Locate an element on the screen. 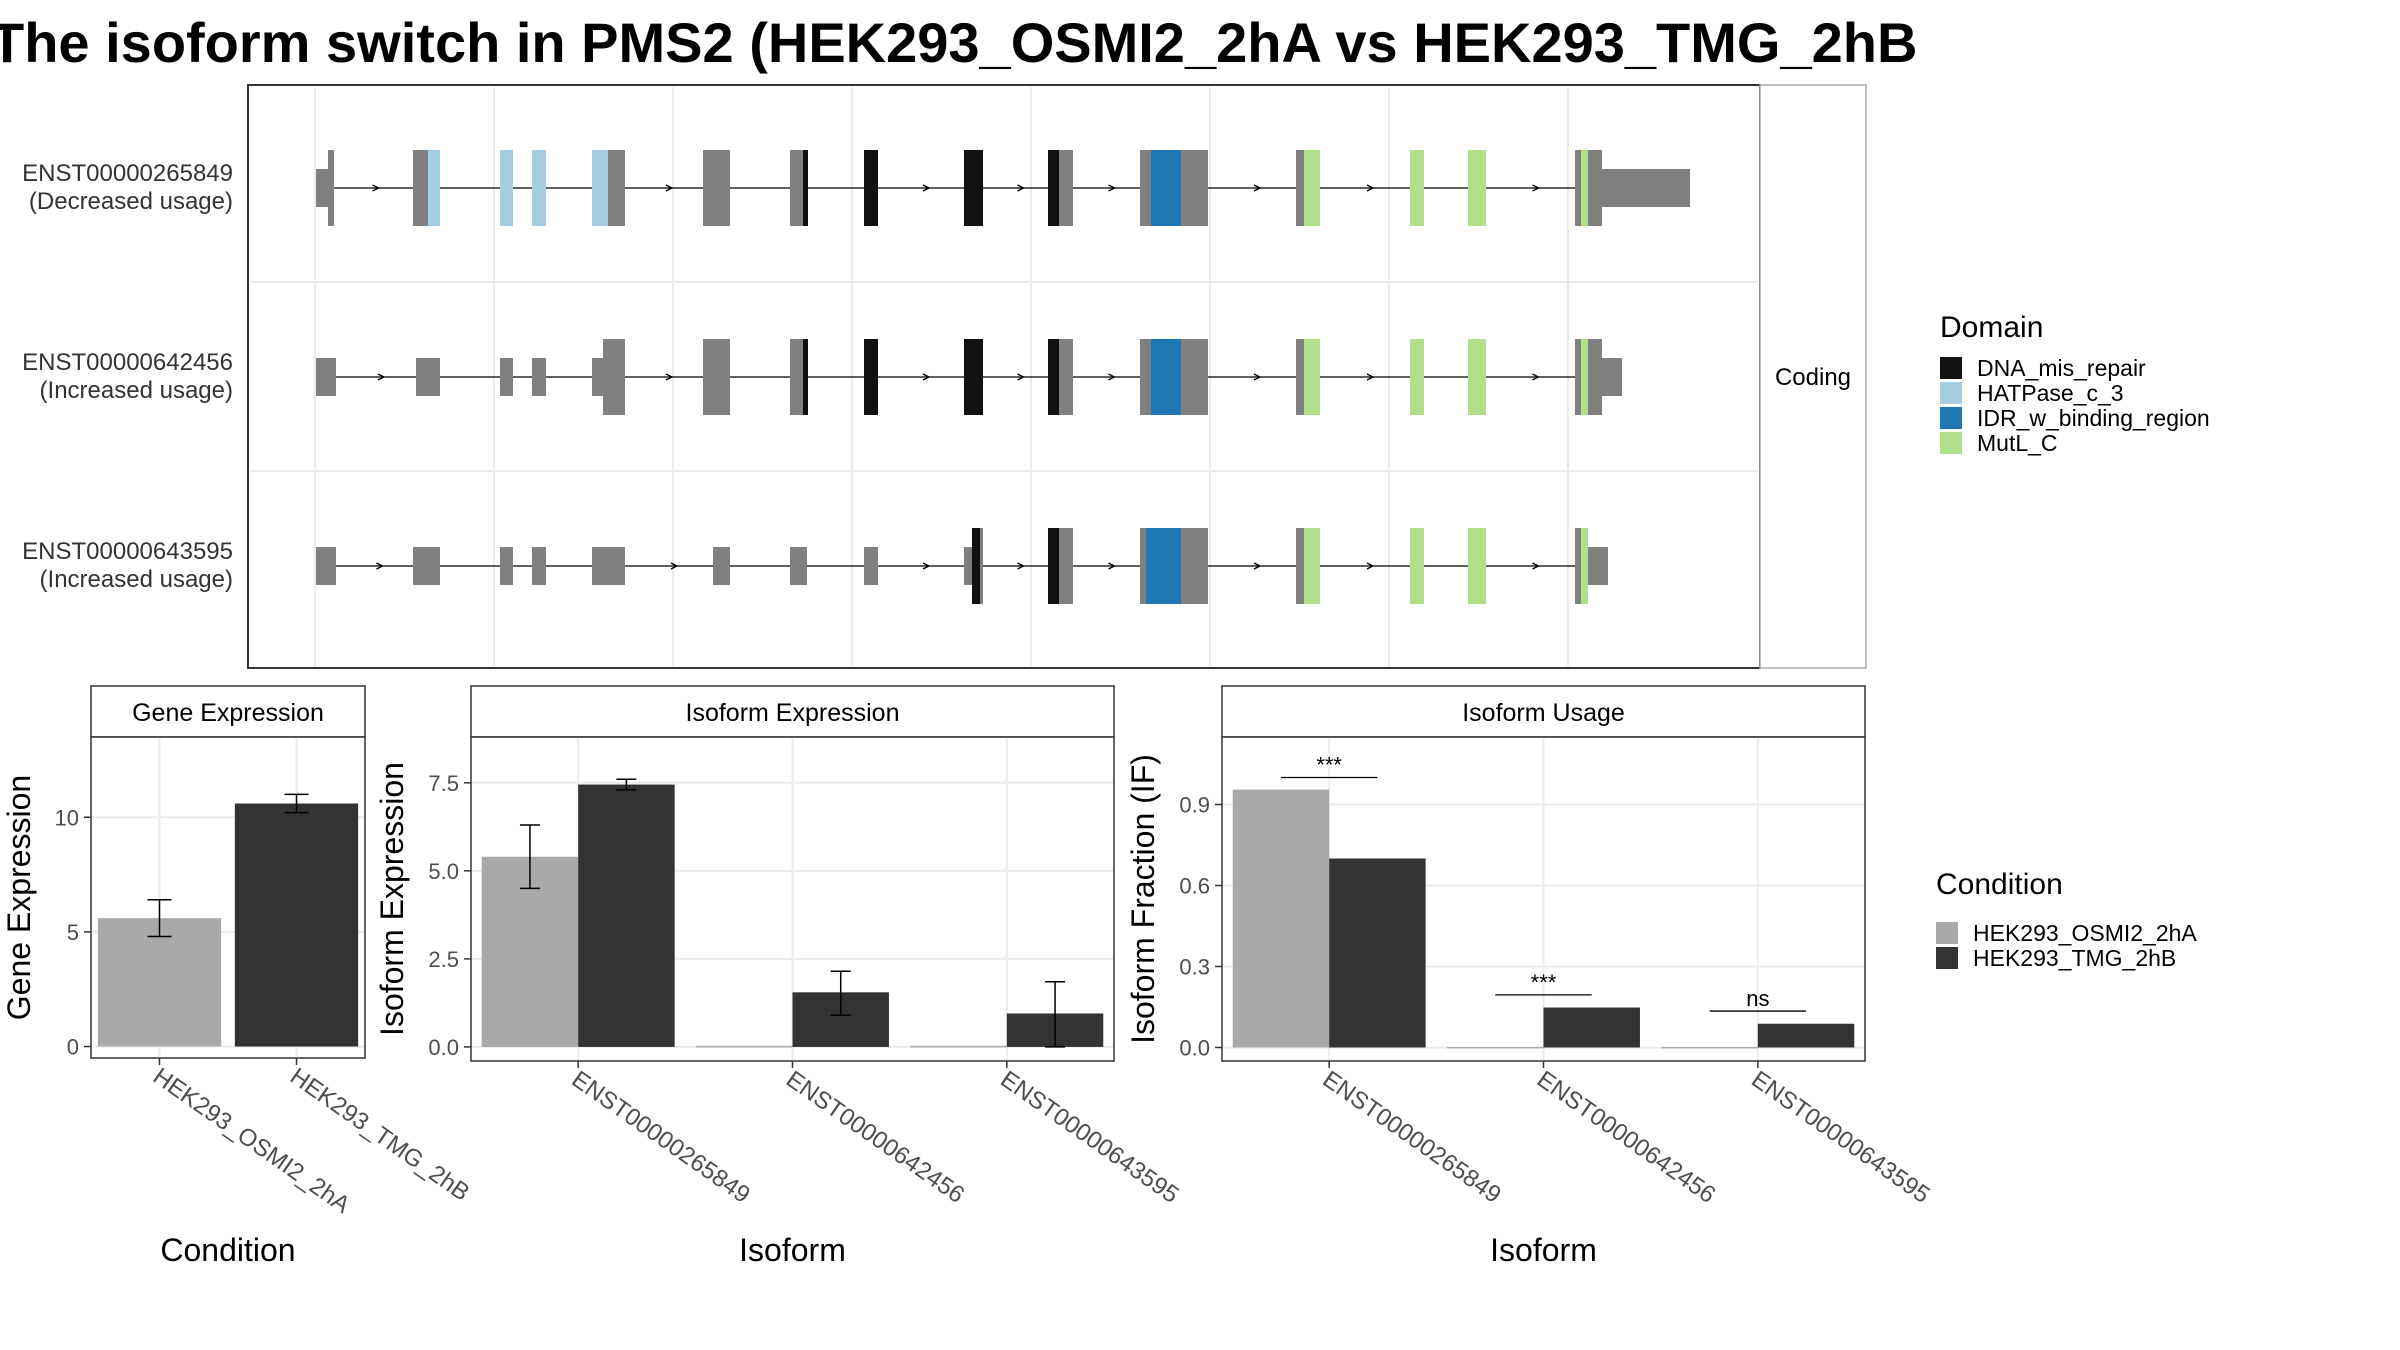  x-axis-title: Condition is located at coordinates (227, 1250).